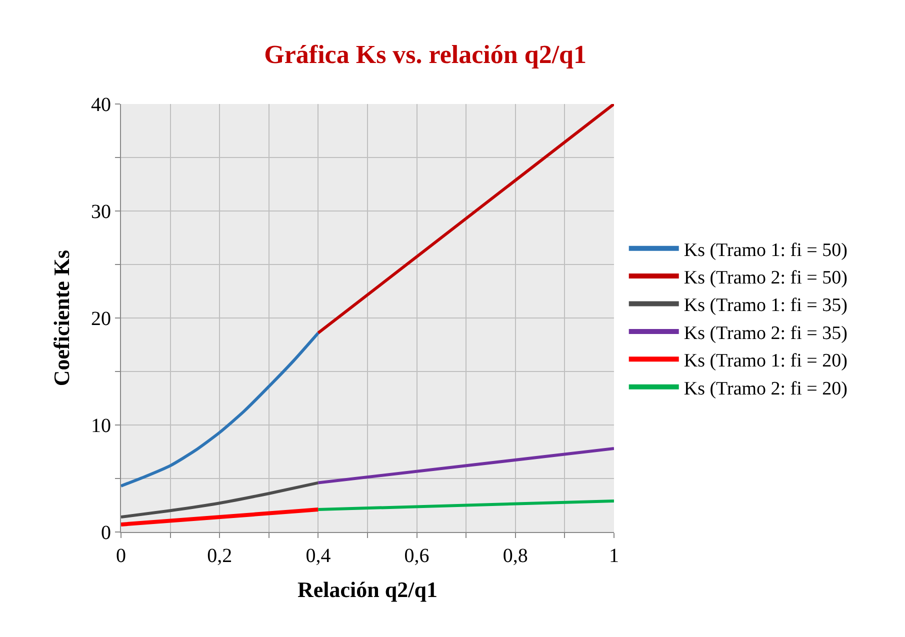 This screenshot has width=905, height=637. Describe the element at coordinates (106, 533) in the screenshot. I see `y-tick-label: 0` at that location.